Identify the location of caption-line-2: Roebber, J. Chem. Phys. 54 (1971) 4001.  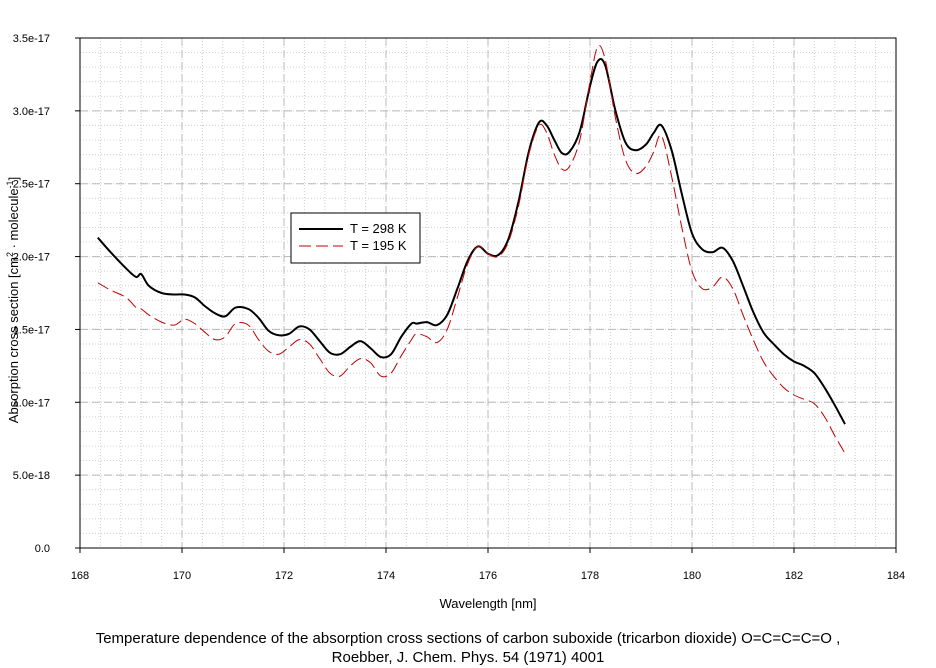
(468, 657).